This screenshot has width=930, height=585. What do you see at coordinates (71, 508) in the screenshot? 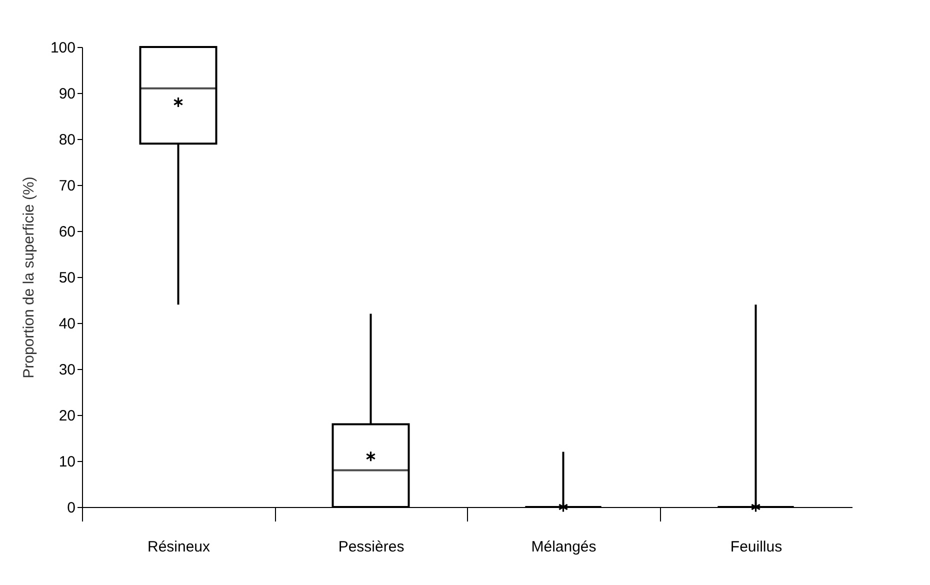
I see `y-tick-label: 0` at bounding box center [71, 508].